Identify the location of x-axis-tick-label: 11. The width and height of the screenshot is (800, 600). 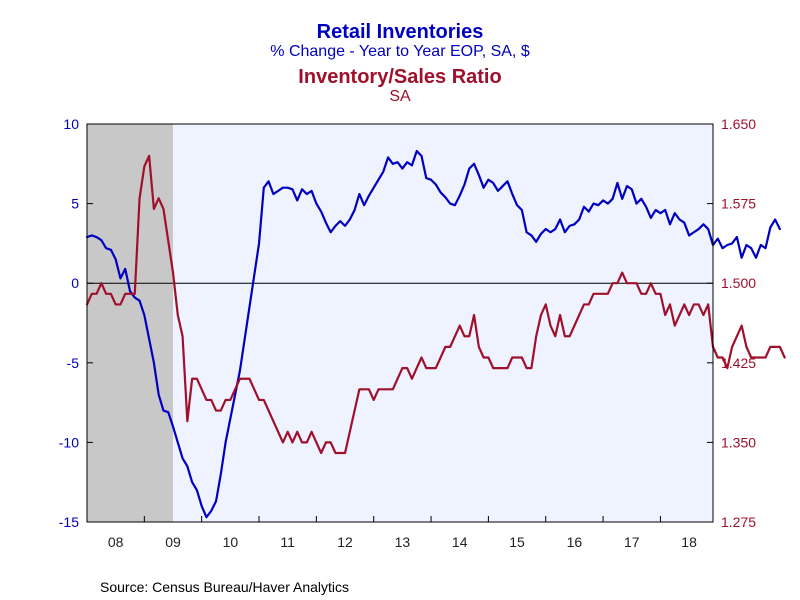
(287, 542).